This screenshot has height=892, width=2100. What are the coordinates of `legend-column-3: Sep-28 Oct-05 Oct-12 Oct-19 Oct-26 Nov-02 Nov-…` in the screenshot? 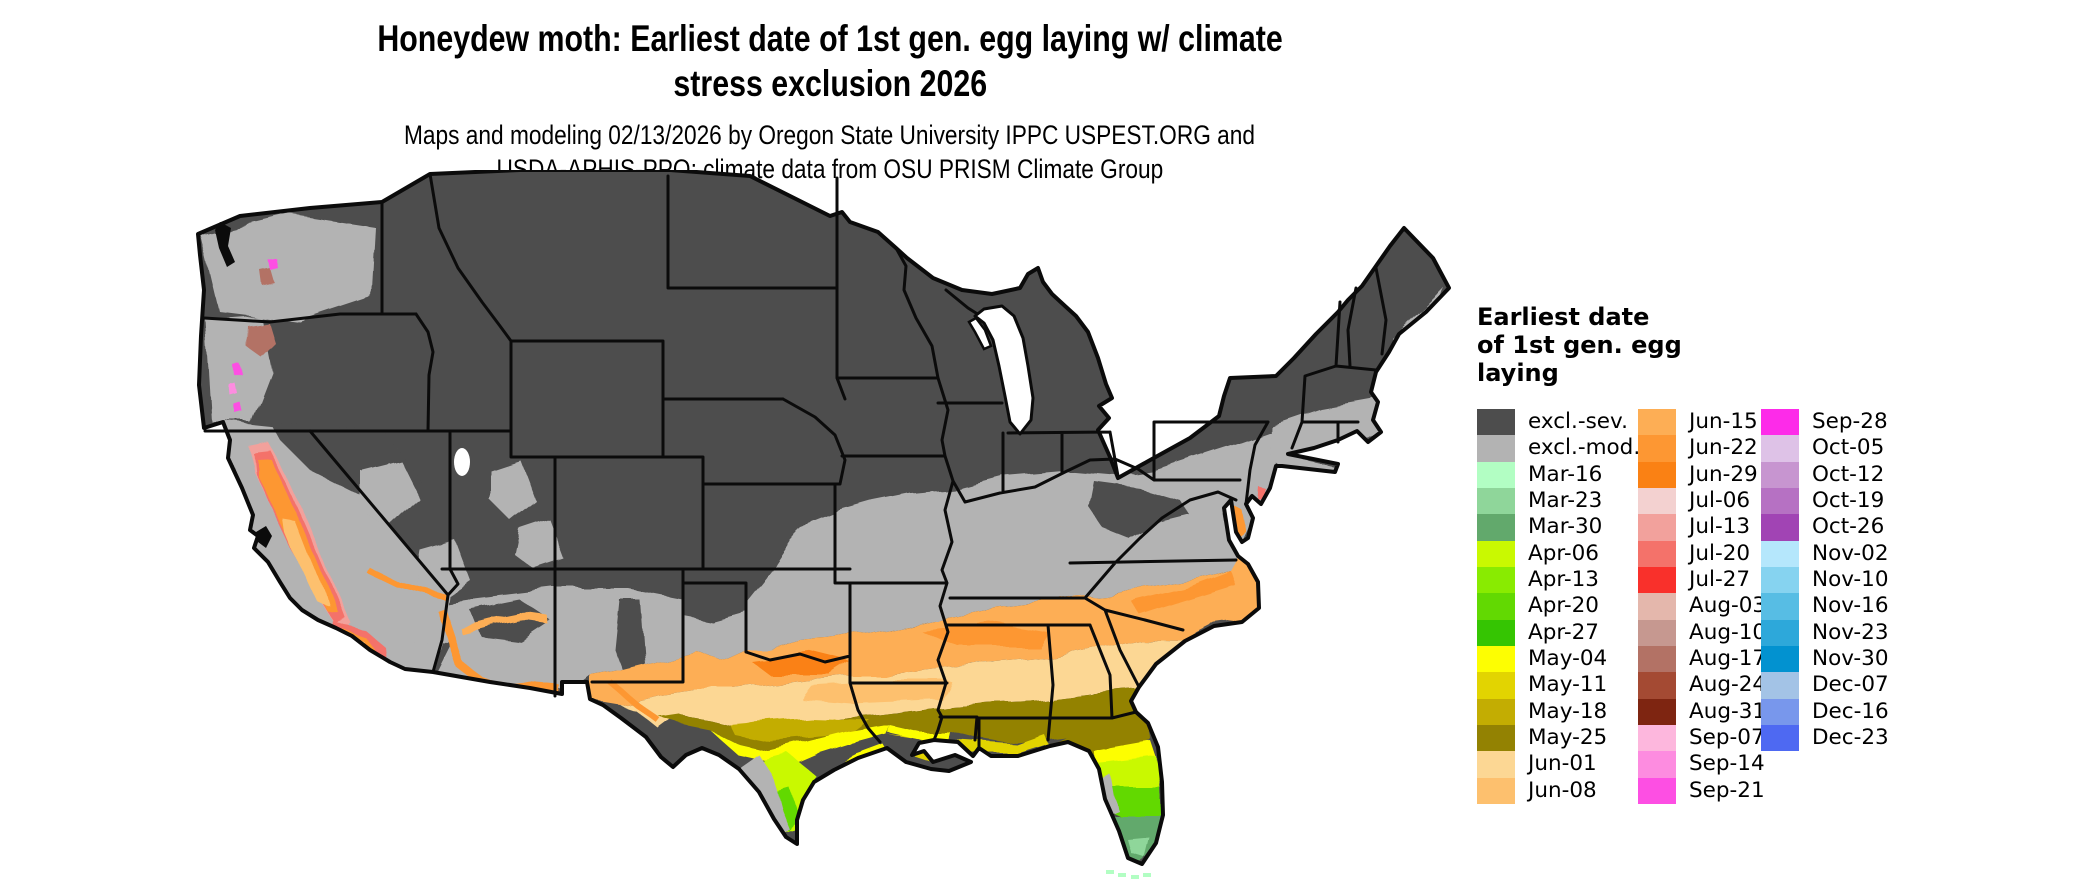 It's located at (1825, 580).